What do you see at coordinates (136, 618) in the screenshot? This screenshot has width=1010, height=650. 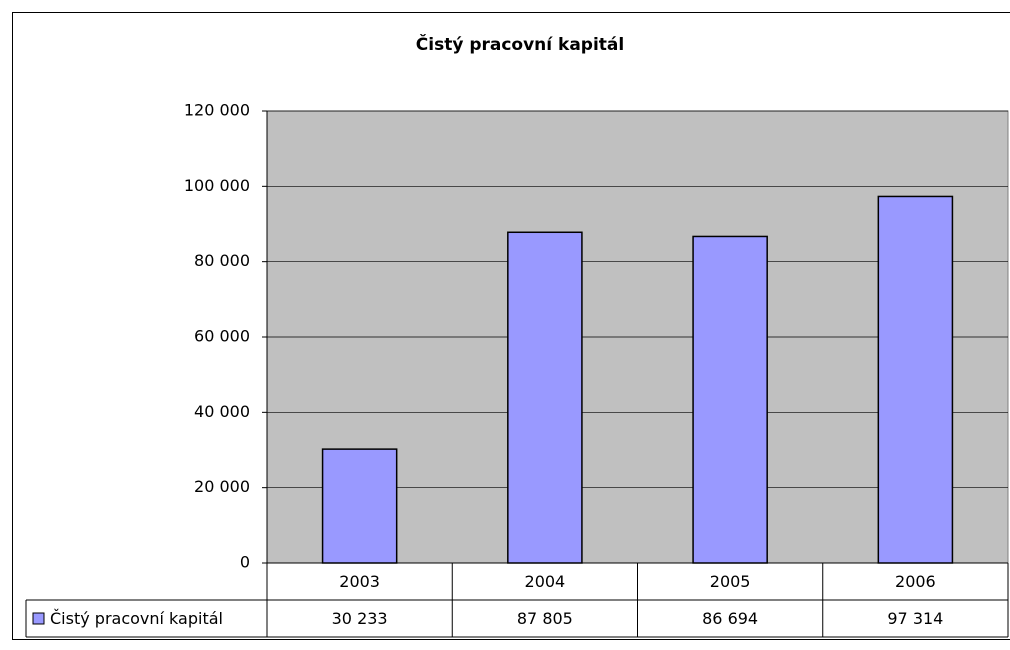 I see `legend-label: Čistý pracovní kapitál` at bounding box center [136, 618].